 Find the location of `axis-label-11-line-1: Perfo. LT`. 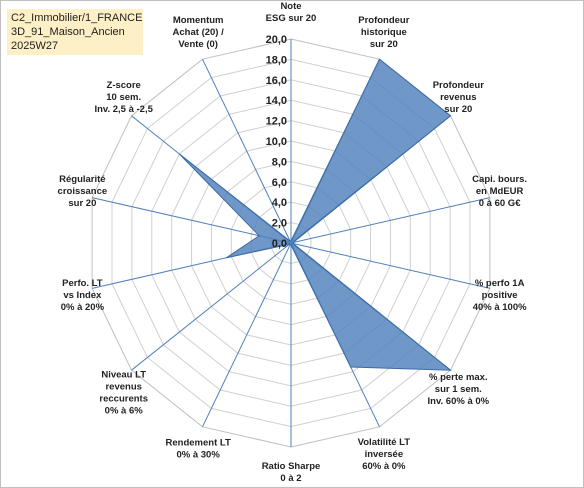

axis-label-11-line-1: Perfo. LT is located at coordinates (82, 283).